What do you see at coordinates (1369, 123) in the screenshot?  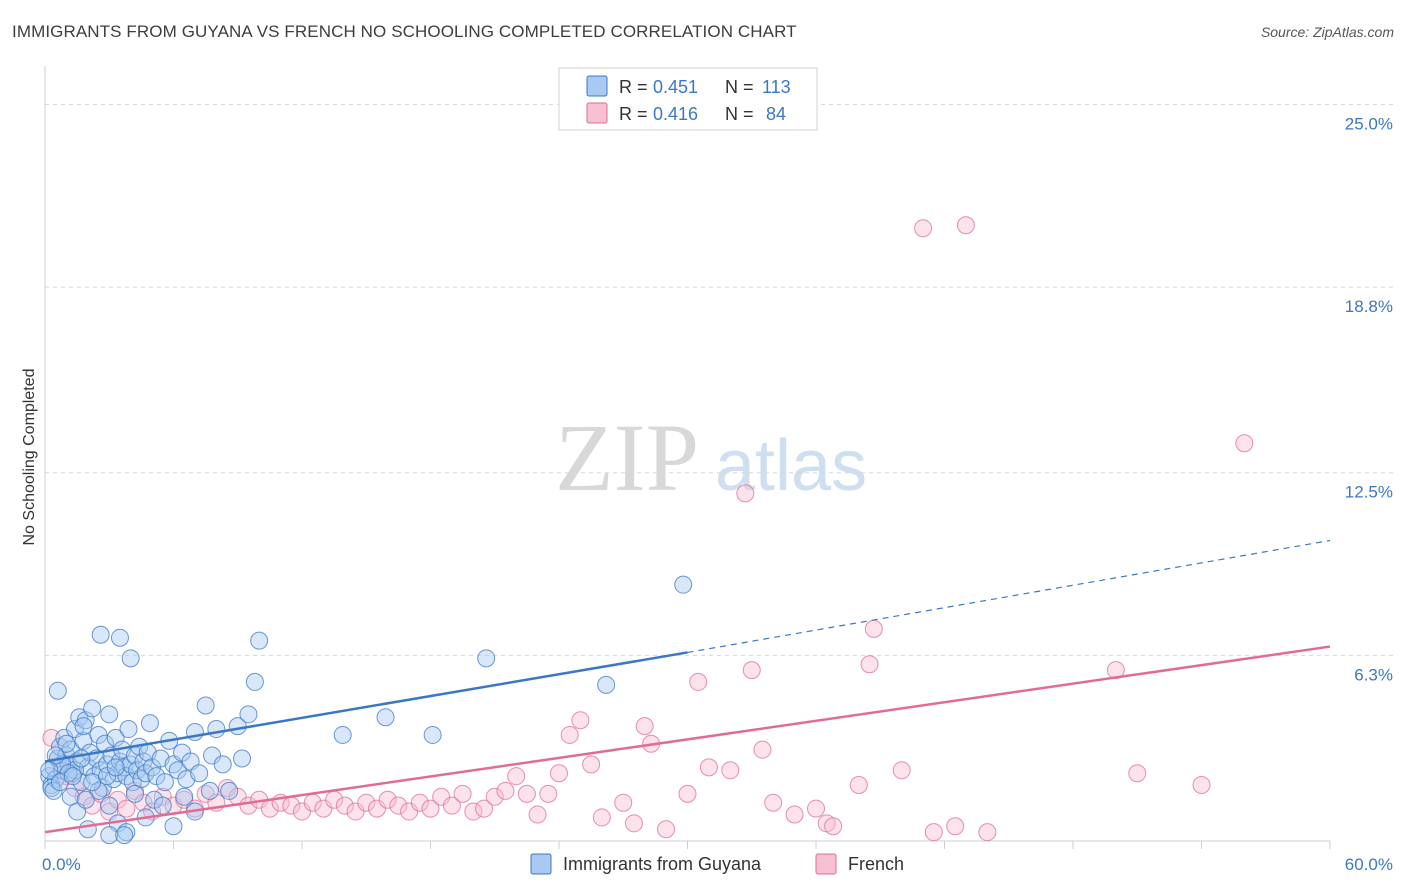 I see `y-tick-label: 25.0%` at bounding box center [1369, 123].